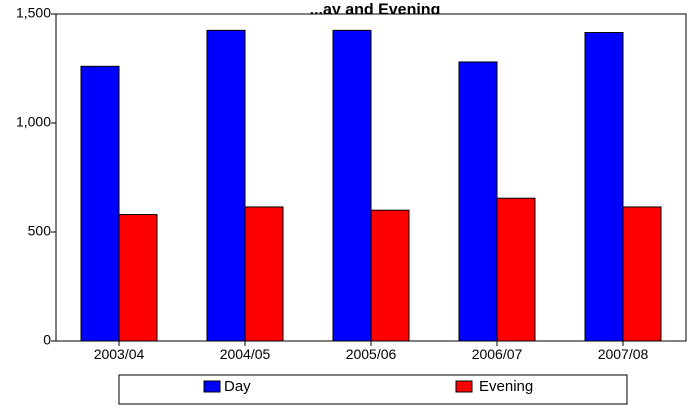 The width and height of the screenshot is (694, 413). What do you see at coordinates (212, 386) in the screenshot?
I see `legend-swatch-day` at bounding box center [212, 386].